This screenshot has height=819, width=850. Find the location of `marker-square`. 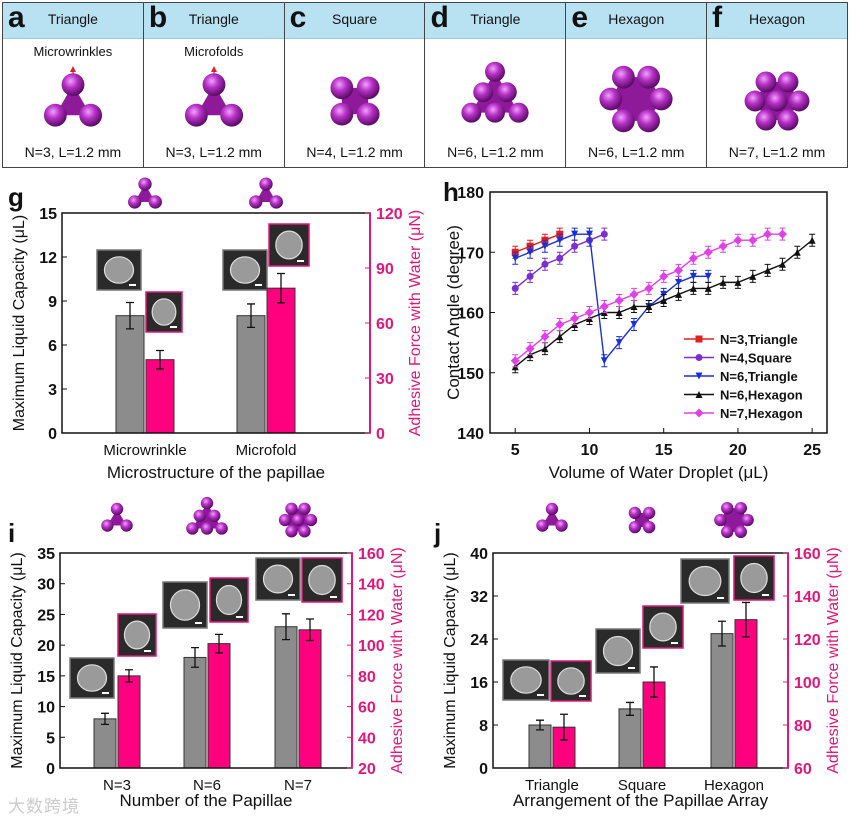

marker-square is located at coordinates (699, 339).